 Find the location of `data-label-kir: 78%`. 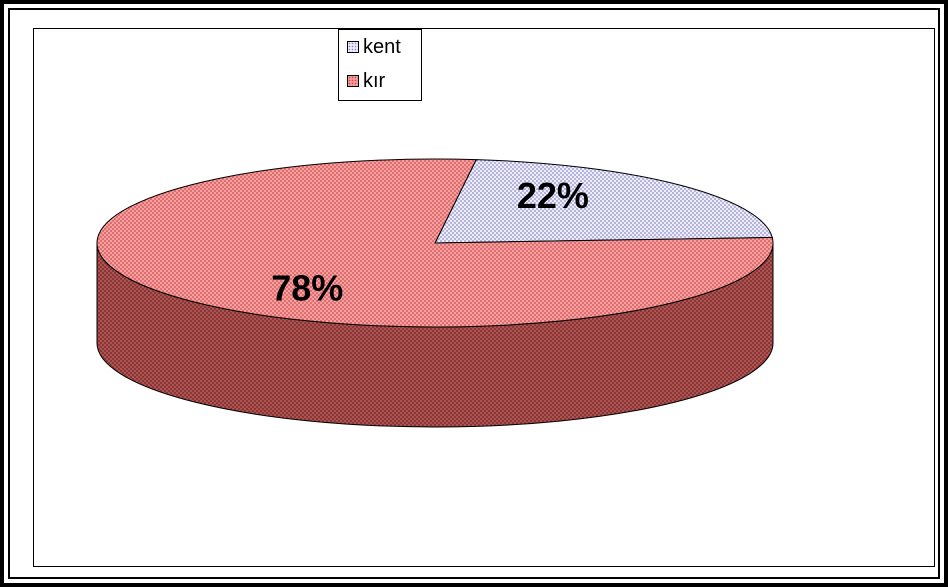

data-label-kir: 78% is located at coordinates (307, 288).